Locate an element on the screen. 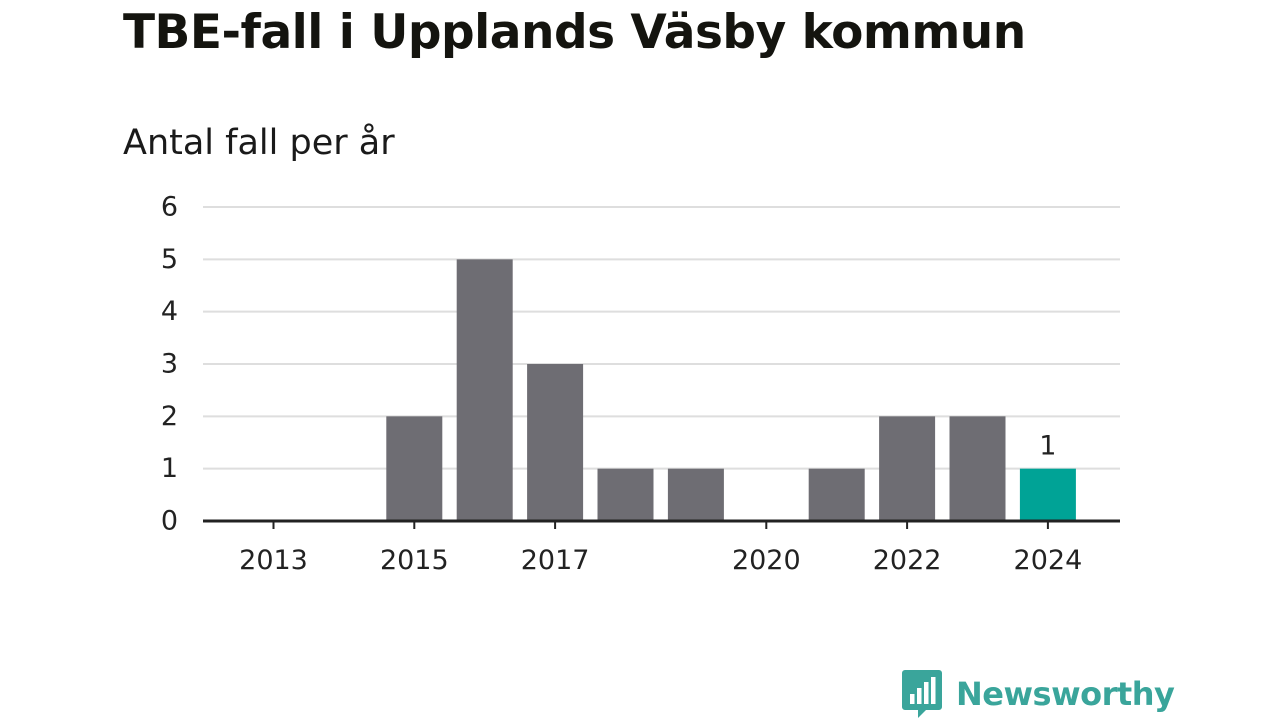 Image resolution: width=1280 pixels, height=720 pixels. bar-2021 is located at coordinates (836, 494).